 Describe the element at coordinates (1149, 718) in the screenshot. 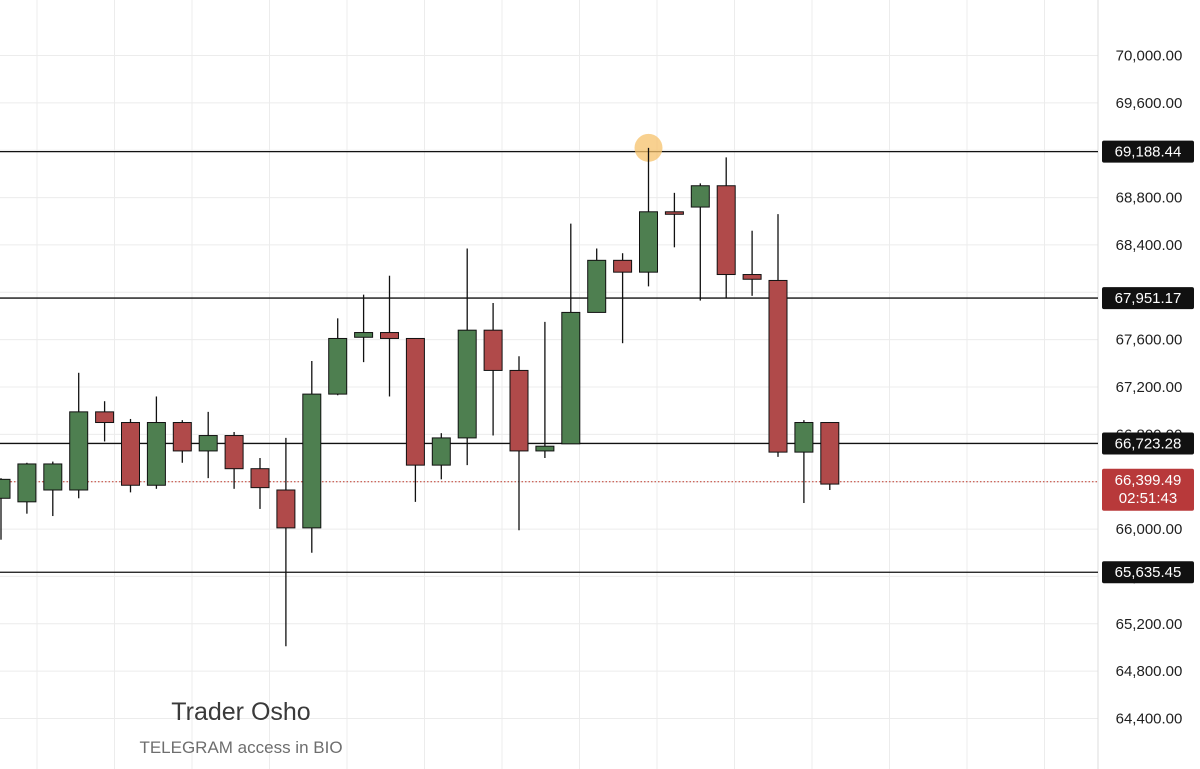

I see `price-tick-label: 64,400.00` at that location.